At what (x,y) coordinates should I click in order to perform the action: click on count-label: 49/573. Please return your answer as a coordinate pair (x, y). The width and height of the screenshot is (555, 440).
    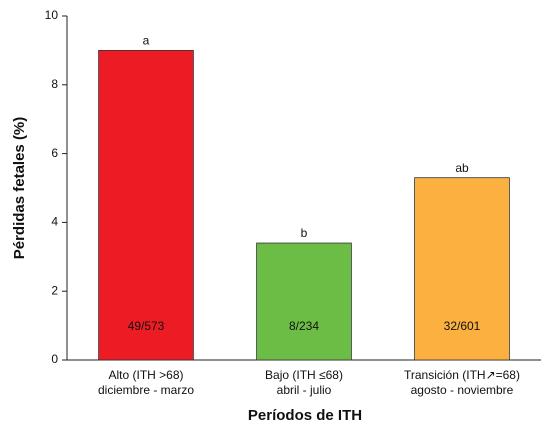
    Looking at the image, I should click on (146, 326).